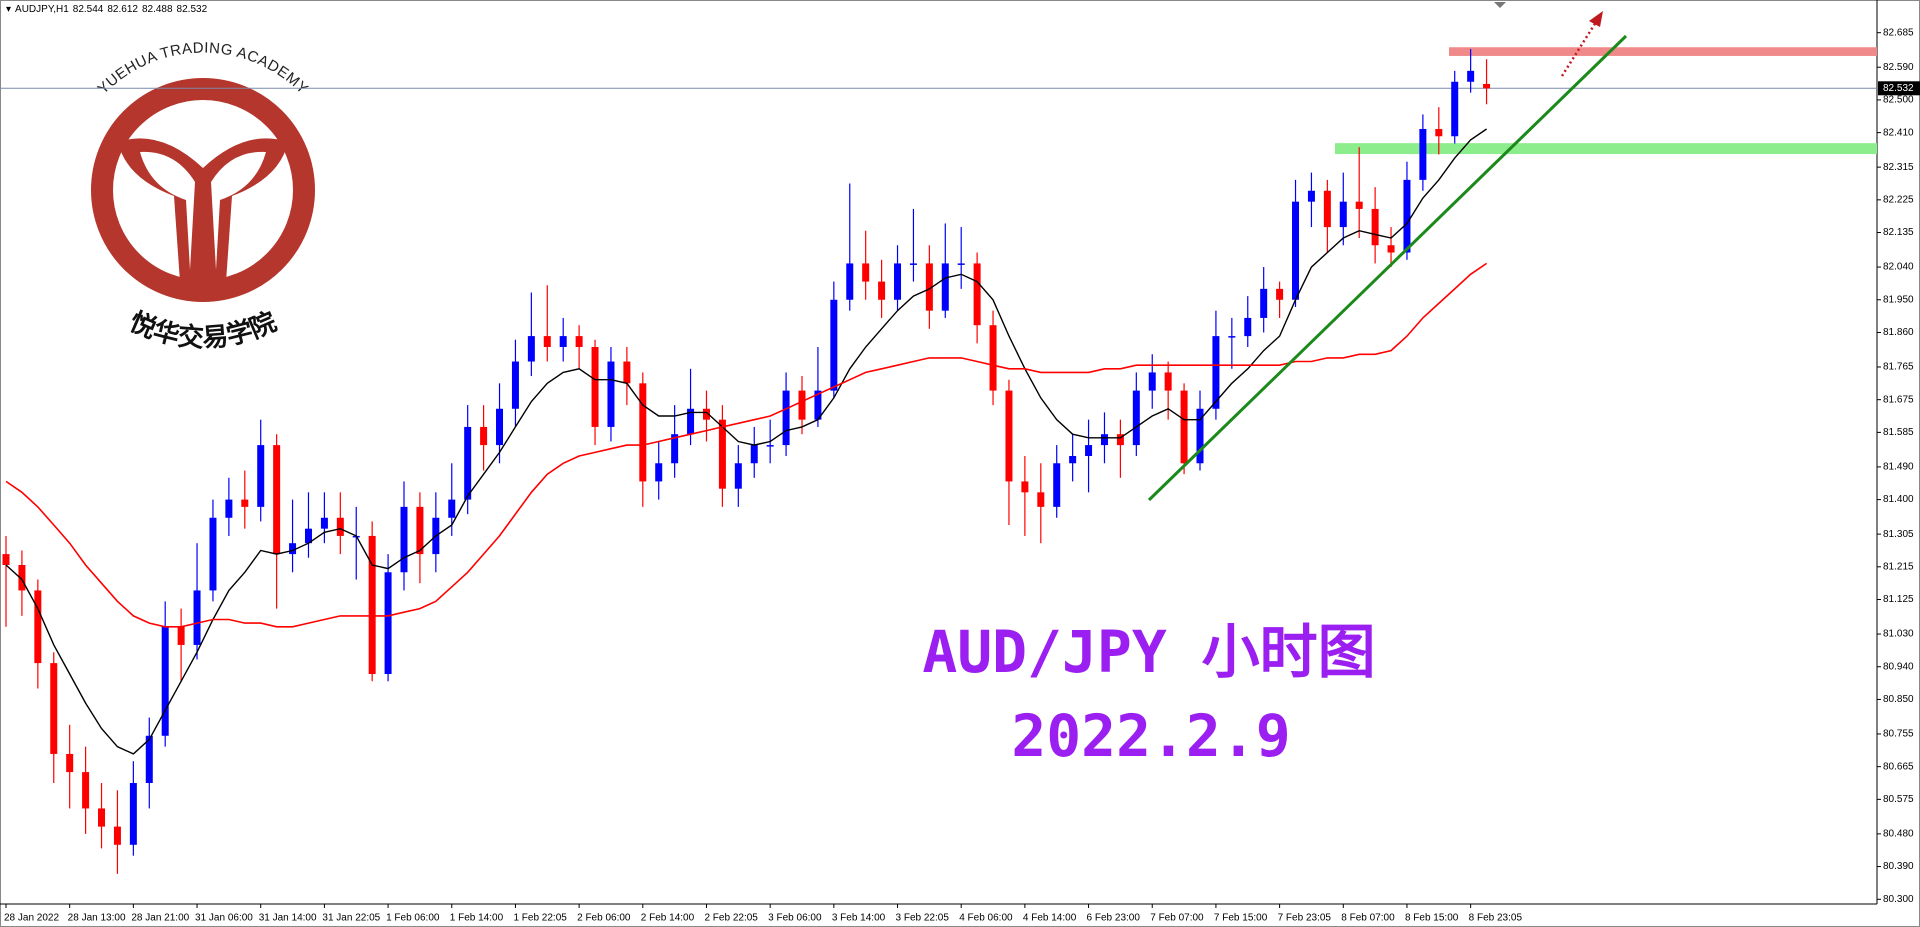 This screenshot has height=927, width=1920. Describe the element at coordinates (1114, 918) in the screenshot. I see `x-tick-label: 6 Feb 23:00` at that location.